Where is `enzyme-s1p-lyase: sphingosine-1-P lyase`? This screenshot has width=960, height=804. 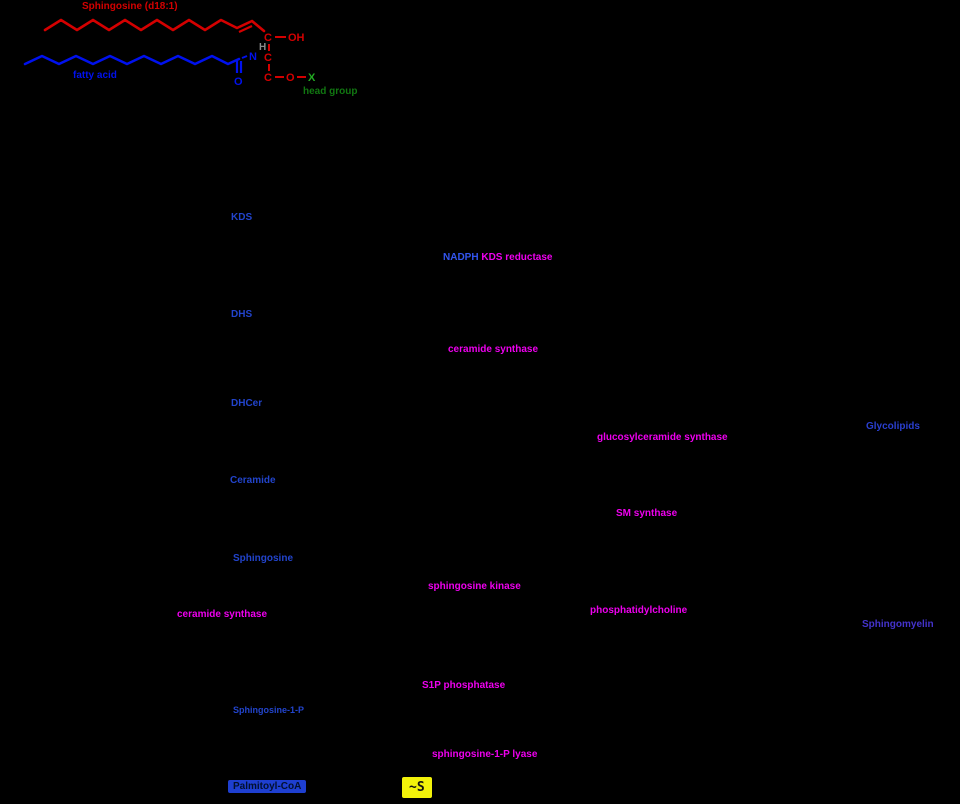 enzyme-s1p-lyase: sphingosine-1-P lyase is located at coordinates (485, 754).